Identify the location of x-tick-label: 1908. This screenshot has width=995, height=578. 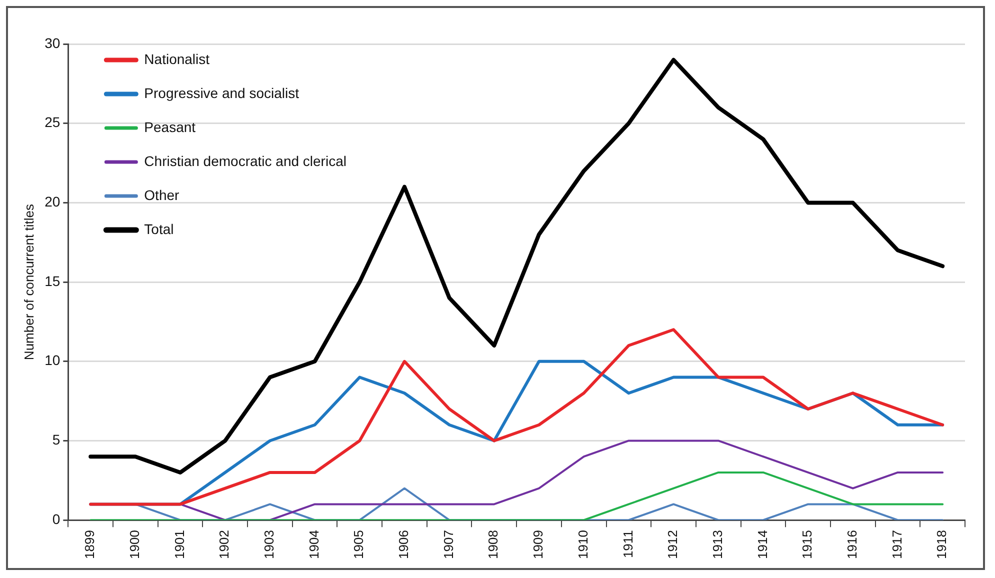
(493, 544).